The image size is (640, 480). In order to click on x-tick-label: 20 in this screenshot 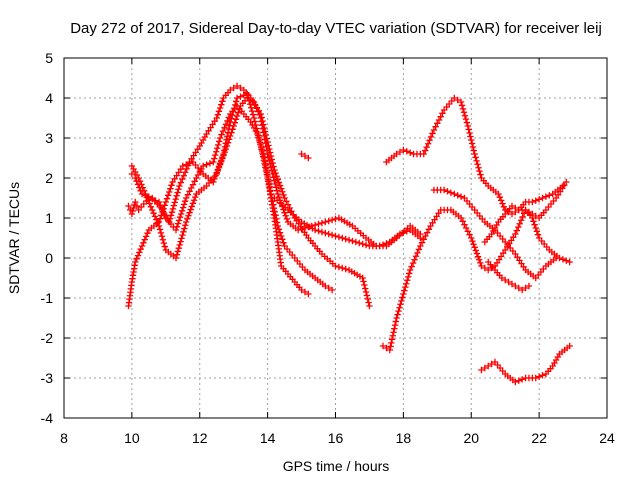, I will do `click(471, 438)`.